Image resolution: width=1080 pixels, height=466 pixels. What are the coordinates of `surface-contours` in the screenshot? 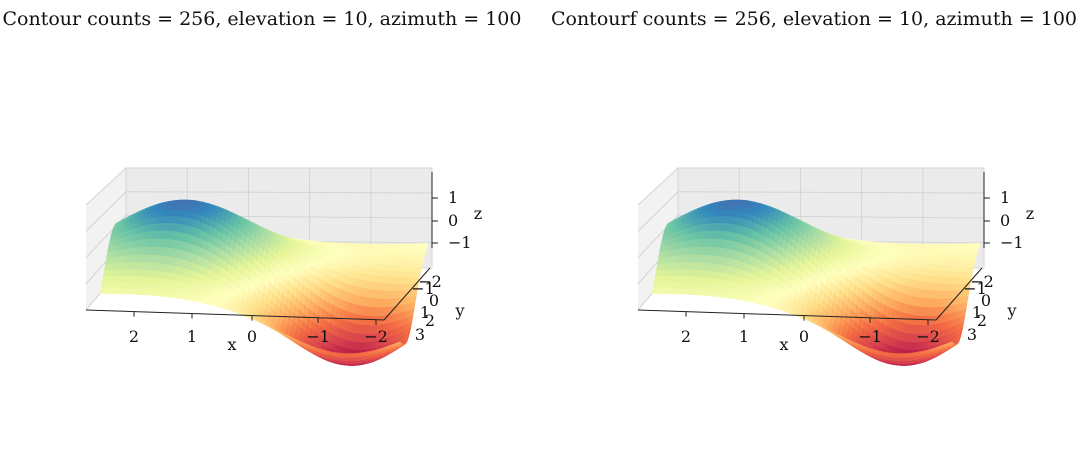 It's located at (264, 282).